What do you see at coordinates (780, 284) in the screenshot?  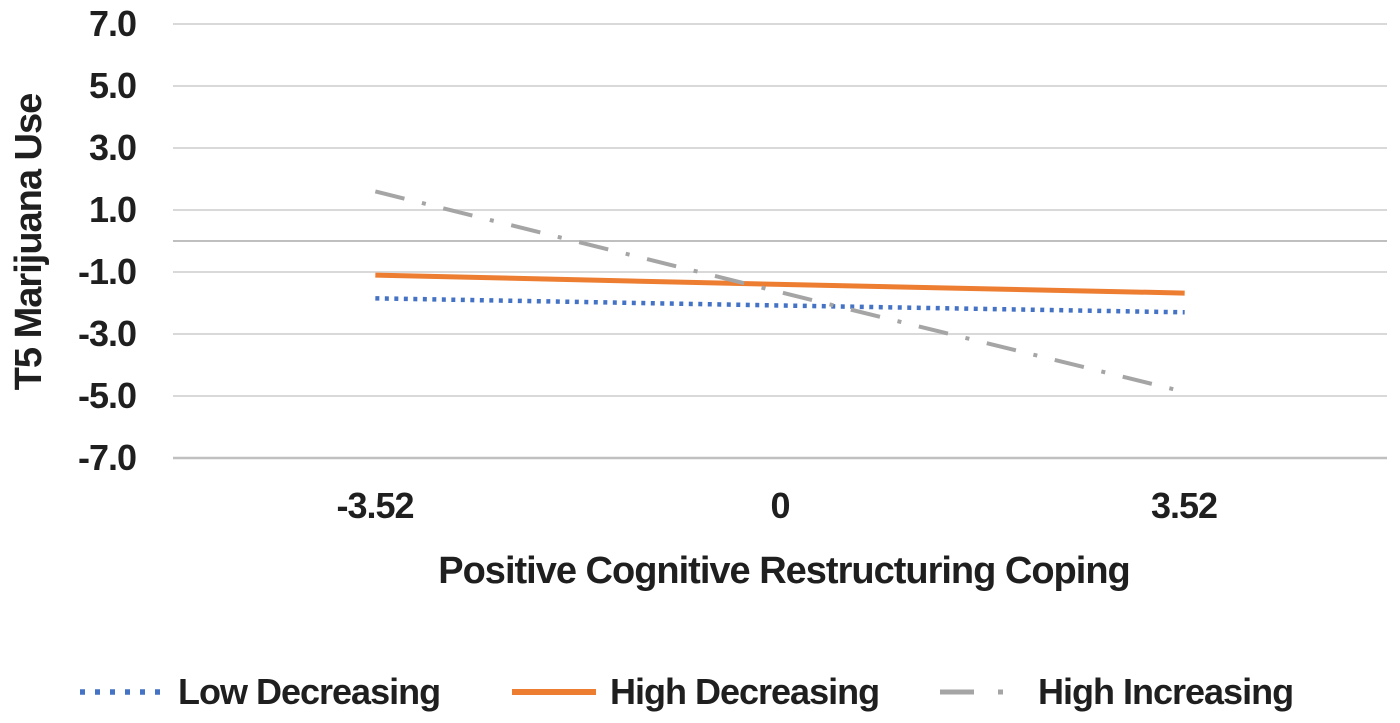 I see `series-line-high-decreasing` at bounding box center [780, 284].